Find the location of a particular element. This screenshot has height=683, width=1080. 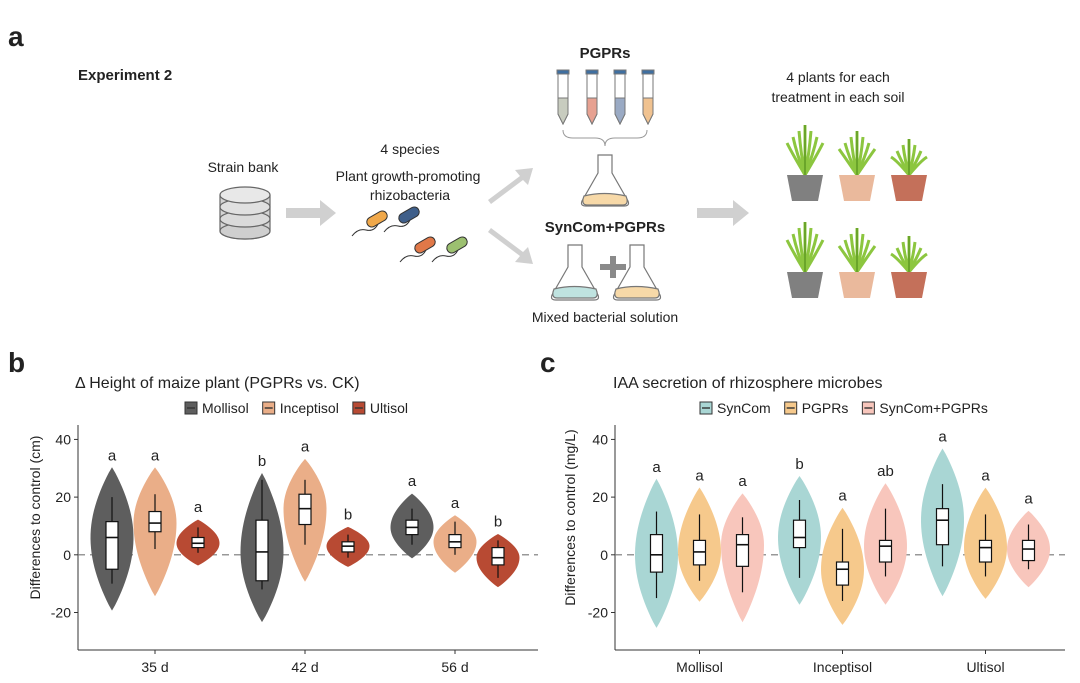

plants-label: 4 plants for each is located at coordinates (838, 77).